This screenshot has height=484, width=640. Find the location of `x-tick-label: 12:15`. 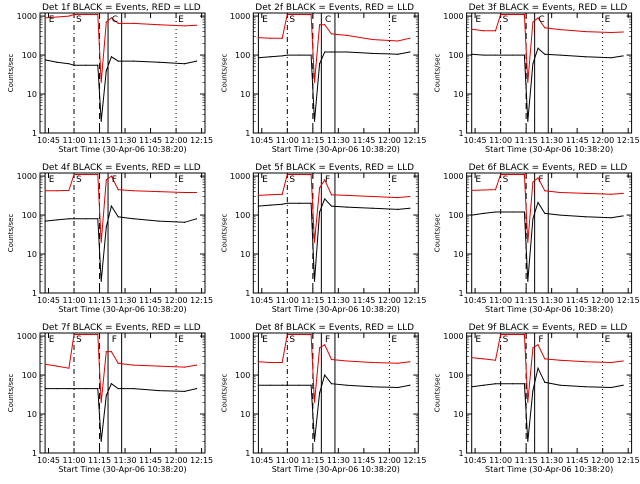

x-tick-label: 12:15 is located at coordinates (414, 460).